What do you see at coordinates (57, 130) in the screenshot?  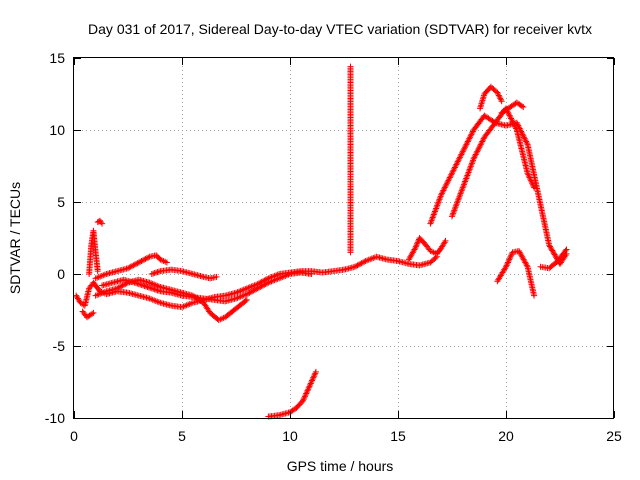 I see `y-tick-label: 10` at bounding box center [57, 130].